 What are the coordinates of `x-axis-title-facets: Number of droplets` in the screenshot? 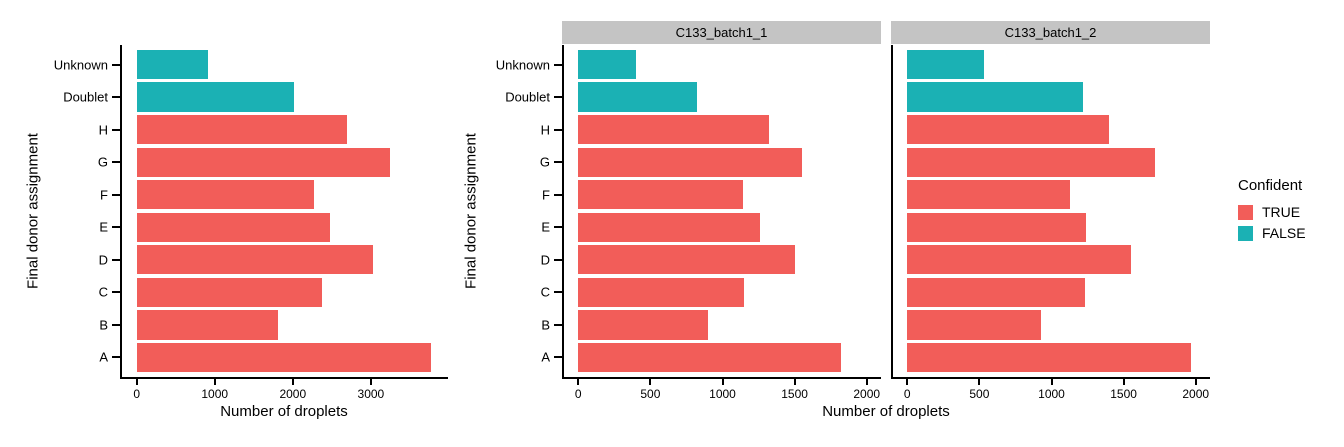 It's located at (886, 411).